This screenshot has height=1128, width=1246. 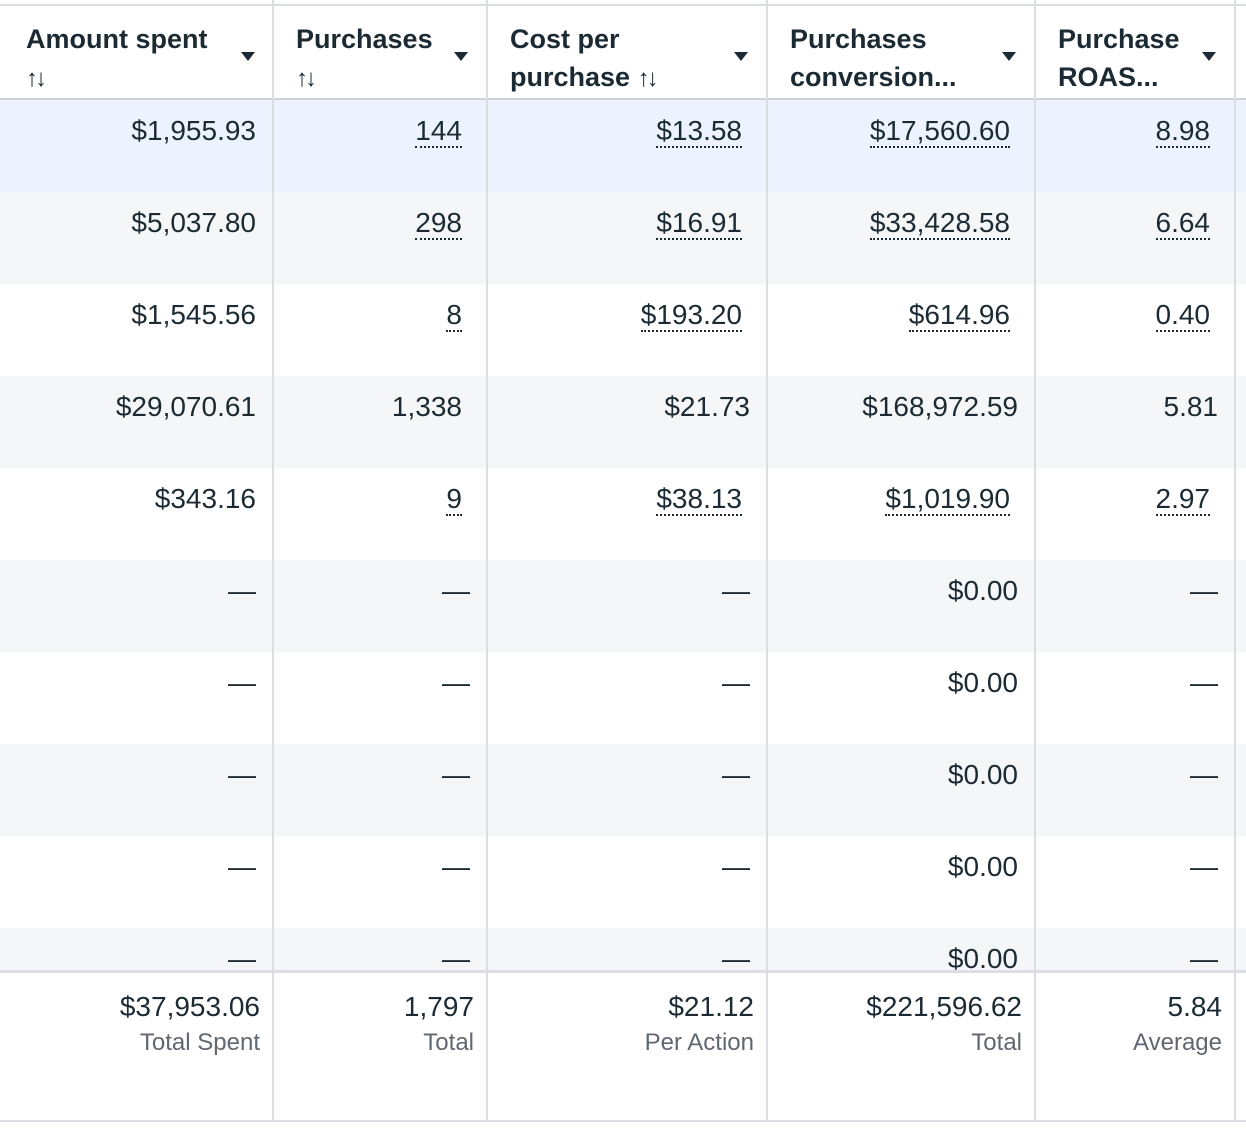 What do you see at coordinates (699, 1042) in the screenshot?
I see `total-label: Per Action` at bounding box center [699, 1042].